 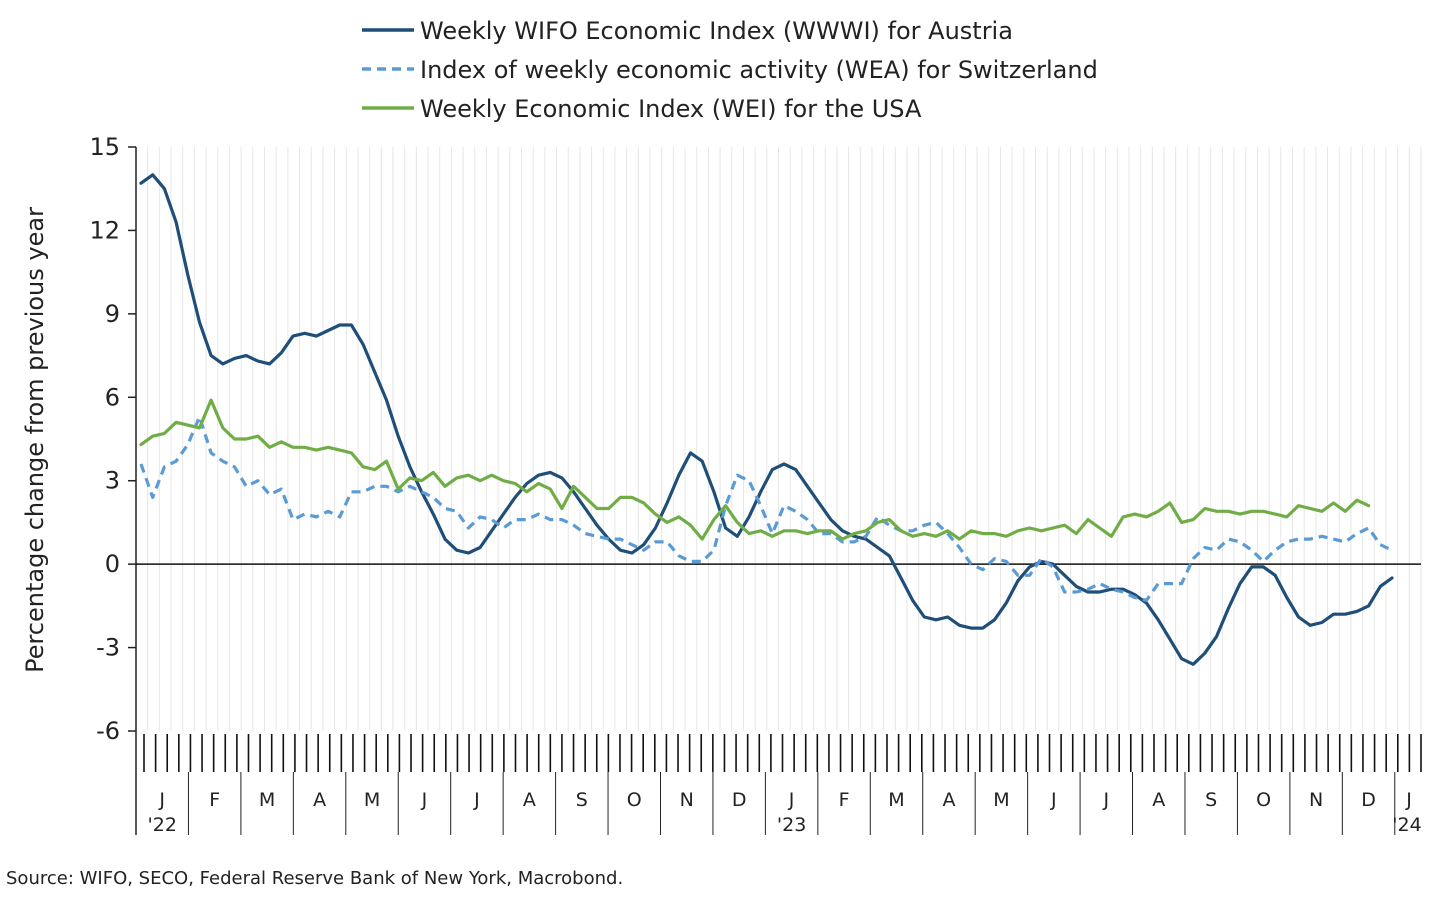 What do you see at coordinates (782, 785) in the screenshot?
I see `x-axis-months: J '22 F M A M J J A S O N D J '23 F M A M J J A S O N D J '24` at bounding box center [782, 785].